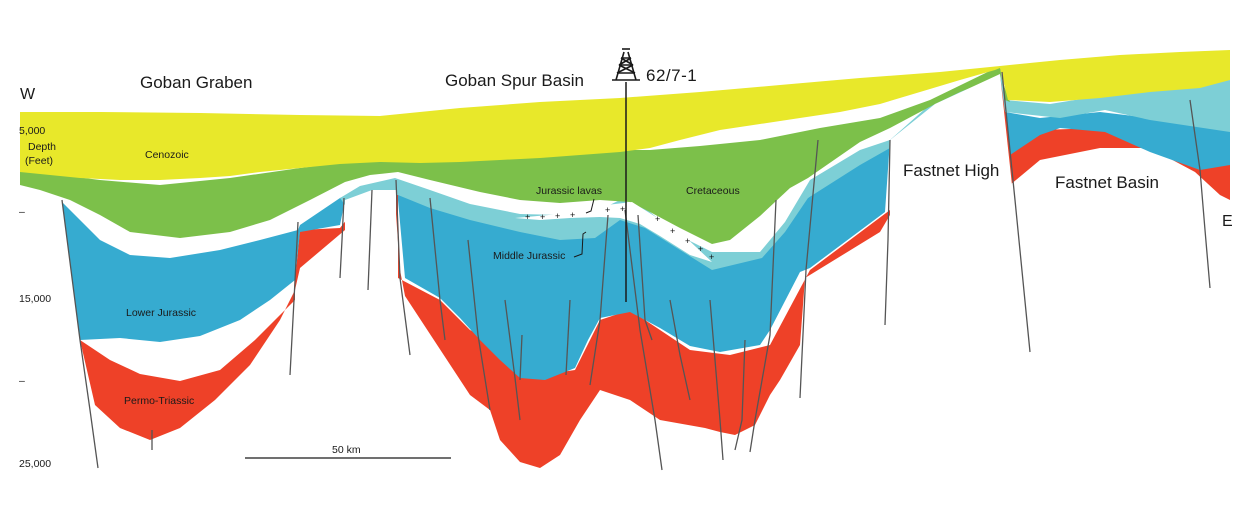 This screenshot has height=531, width=1240. Describe the element at coordinates (28, 94) in the screenshot. I see `west-label: W` at that location.